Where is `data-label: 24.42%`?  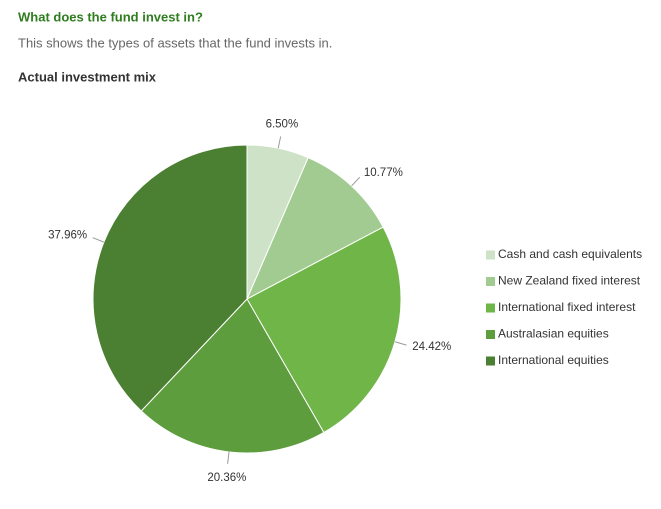 data-label: 24.42% is located at coordinates (431, 347).